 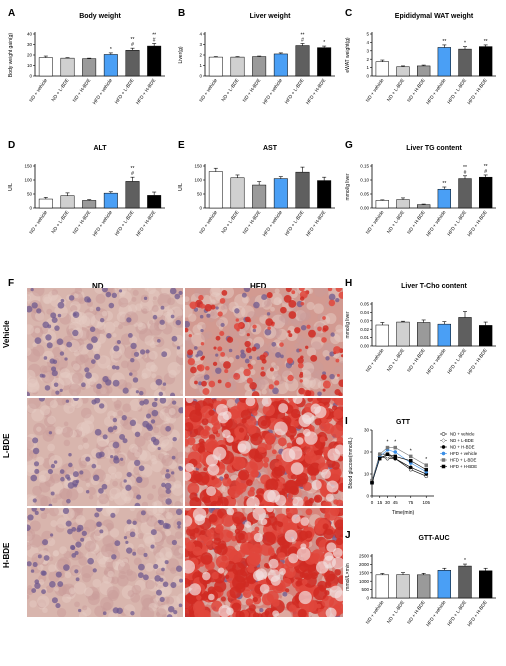 I want to click on panel-letter-j: J, so click(x=348, y=535).